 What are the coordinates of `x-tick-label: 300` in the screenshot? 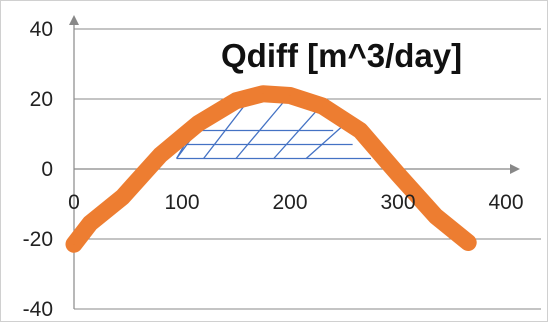 It's located at (397, 202).